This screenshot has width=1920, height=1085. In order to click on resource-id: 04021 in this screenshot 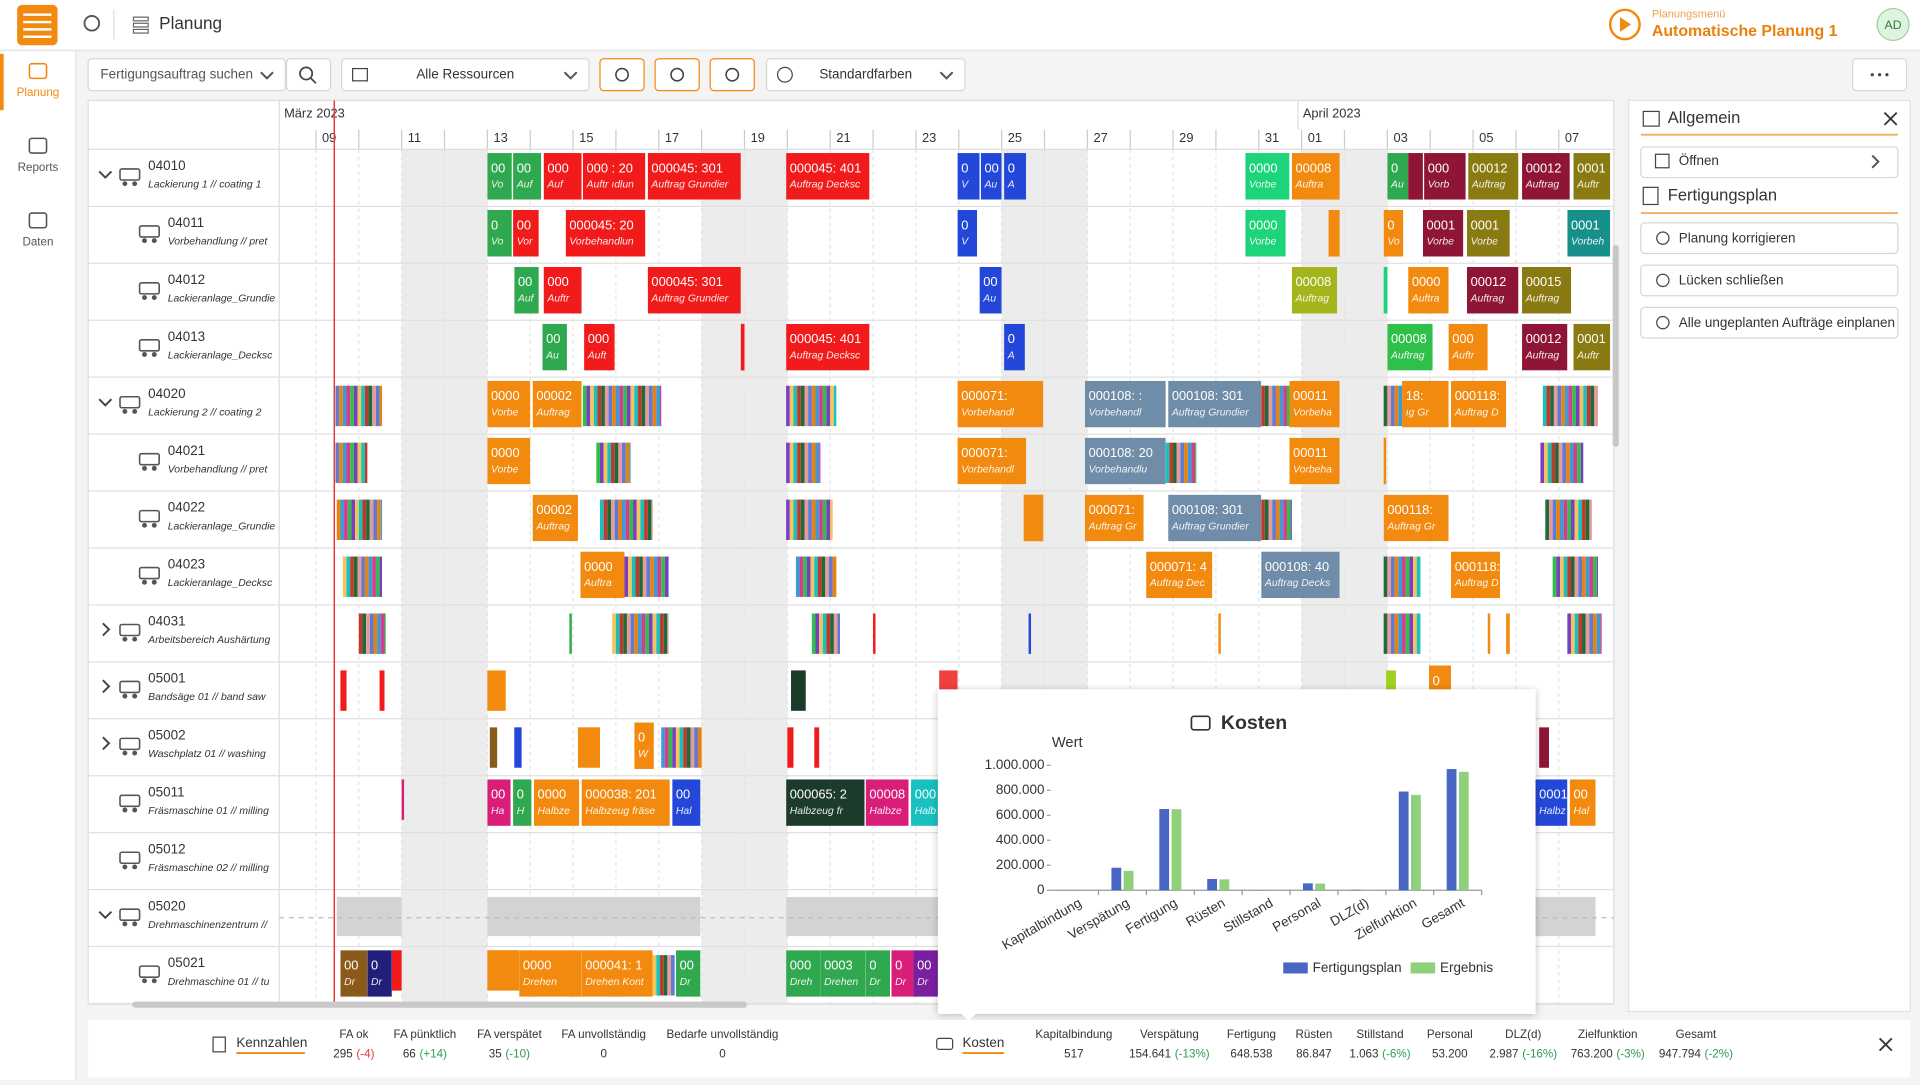, I will do `click(186, 450)`.